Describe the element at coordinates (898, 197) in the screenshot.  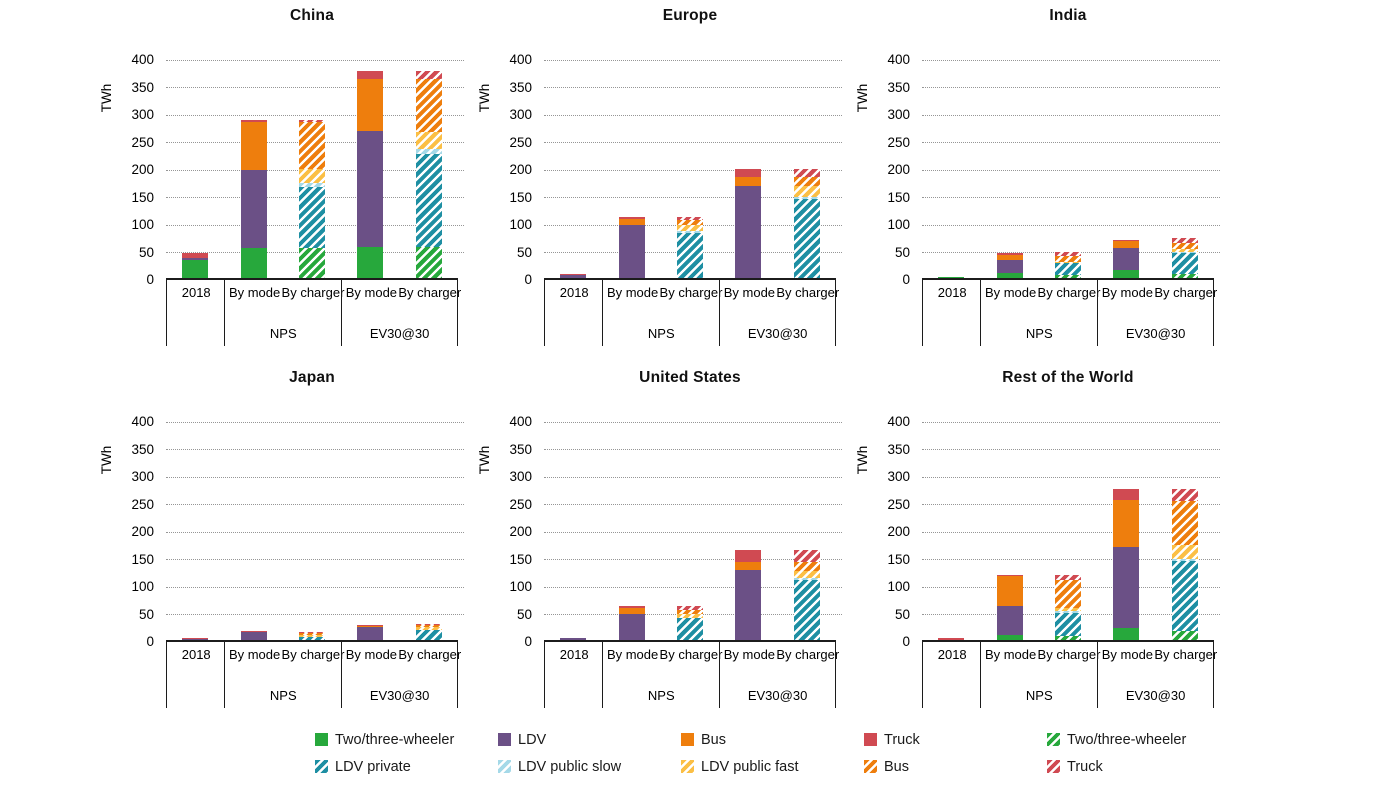
I see `y-tick-label: 150` at that location.